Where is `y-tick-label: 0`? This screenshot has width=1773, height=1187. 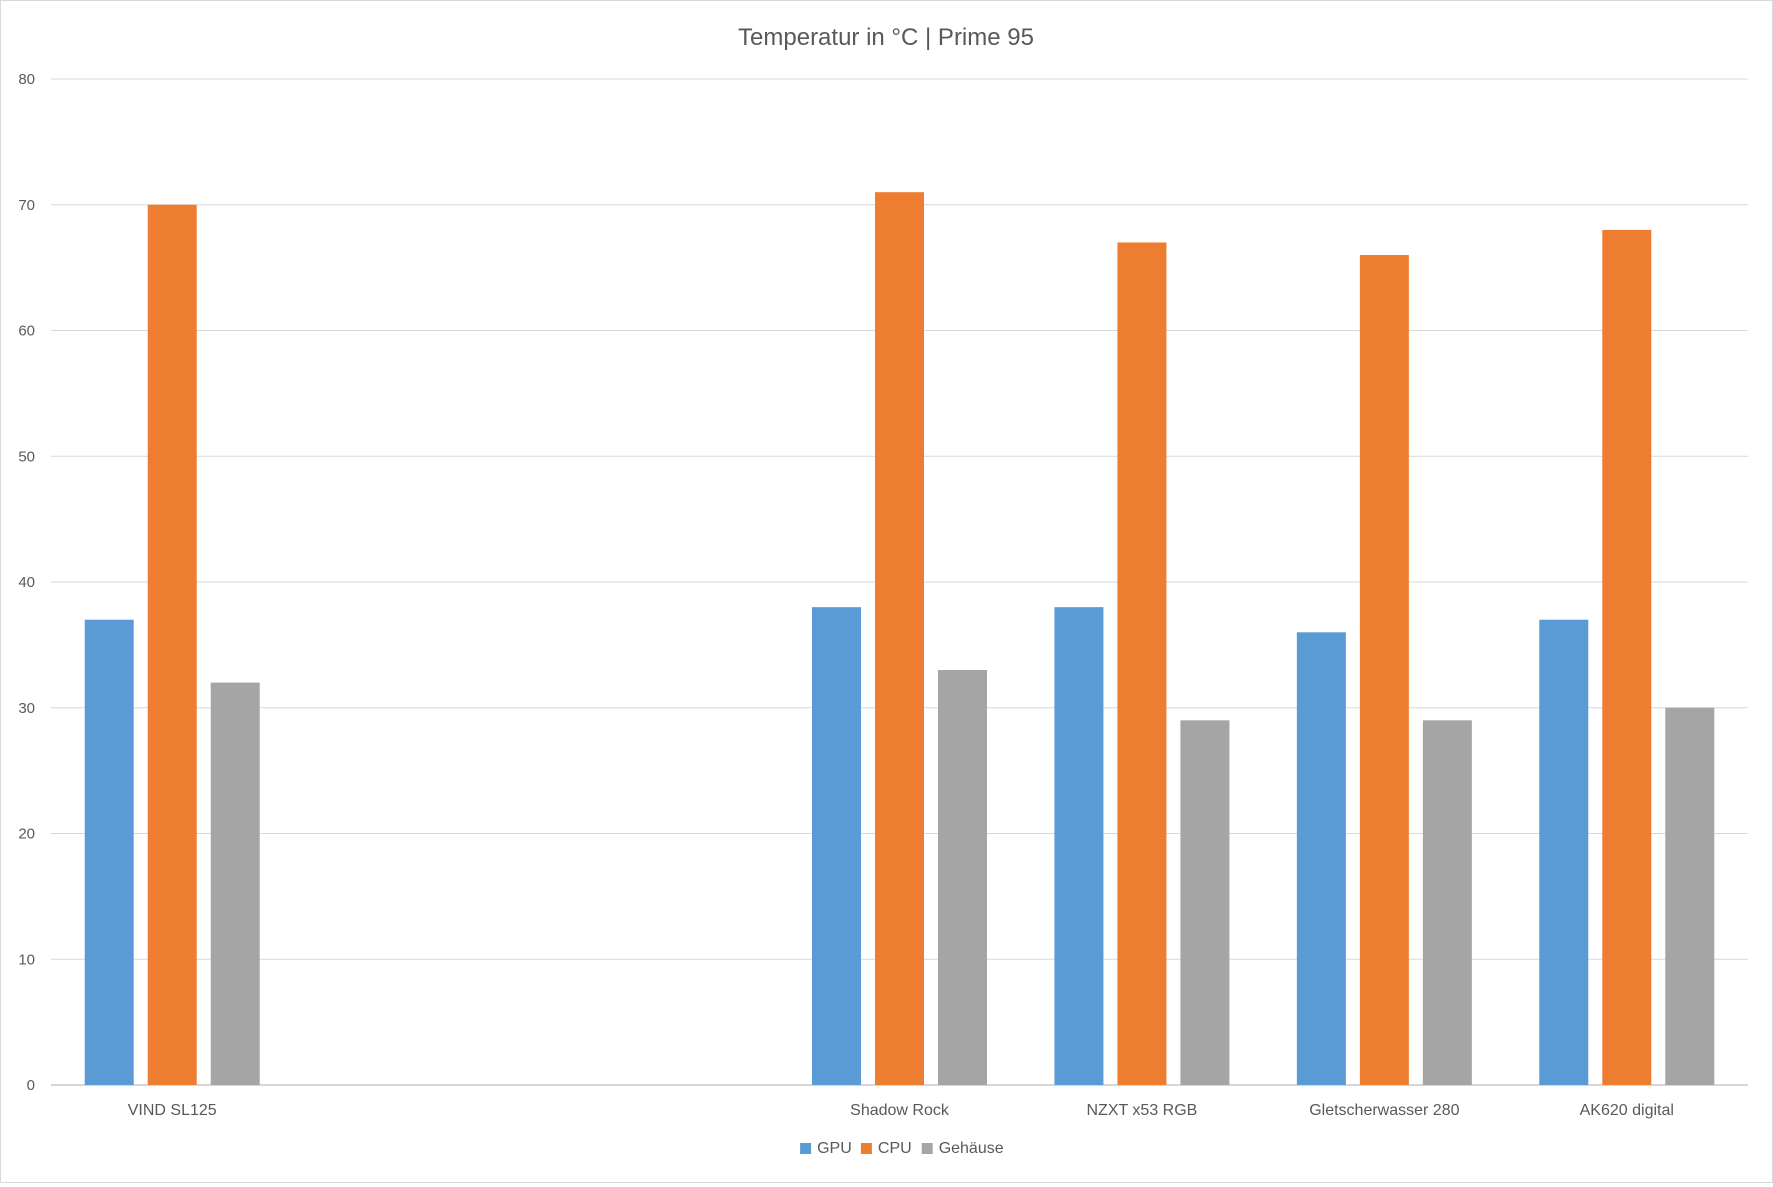
y-tick-label: 0 is located at coordinates (31, 1085).